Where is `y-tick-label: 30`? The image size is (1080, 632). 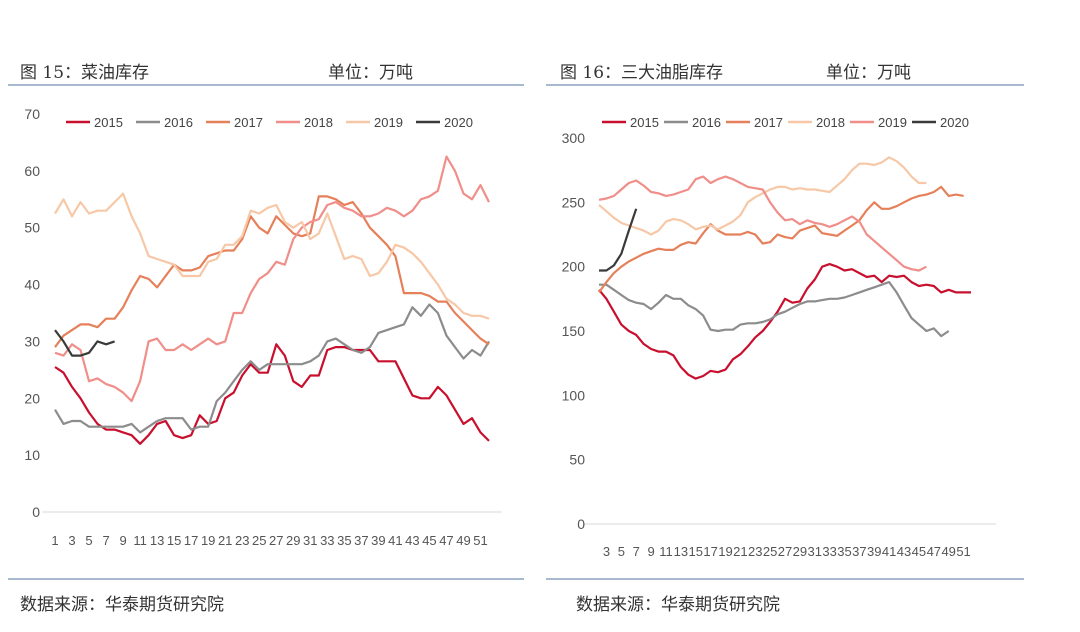
y-tick-label: 30 is located at coordinates (32, 341).